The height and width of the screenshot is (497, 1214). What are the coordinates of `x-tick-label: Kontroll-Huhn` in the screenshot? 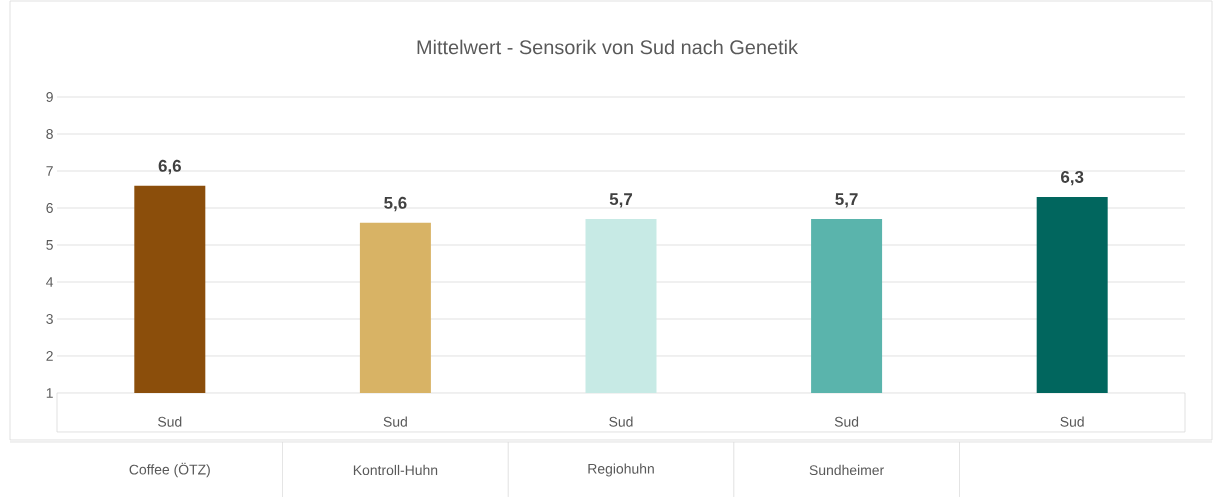 It's located at (395, 470).